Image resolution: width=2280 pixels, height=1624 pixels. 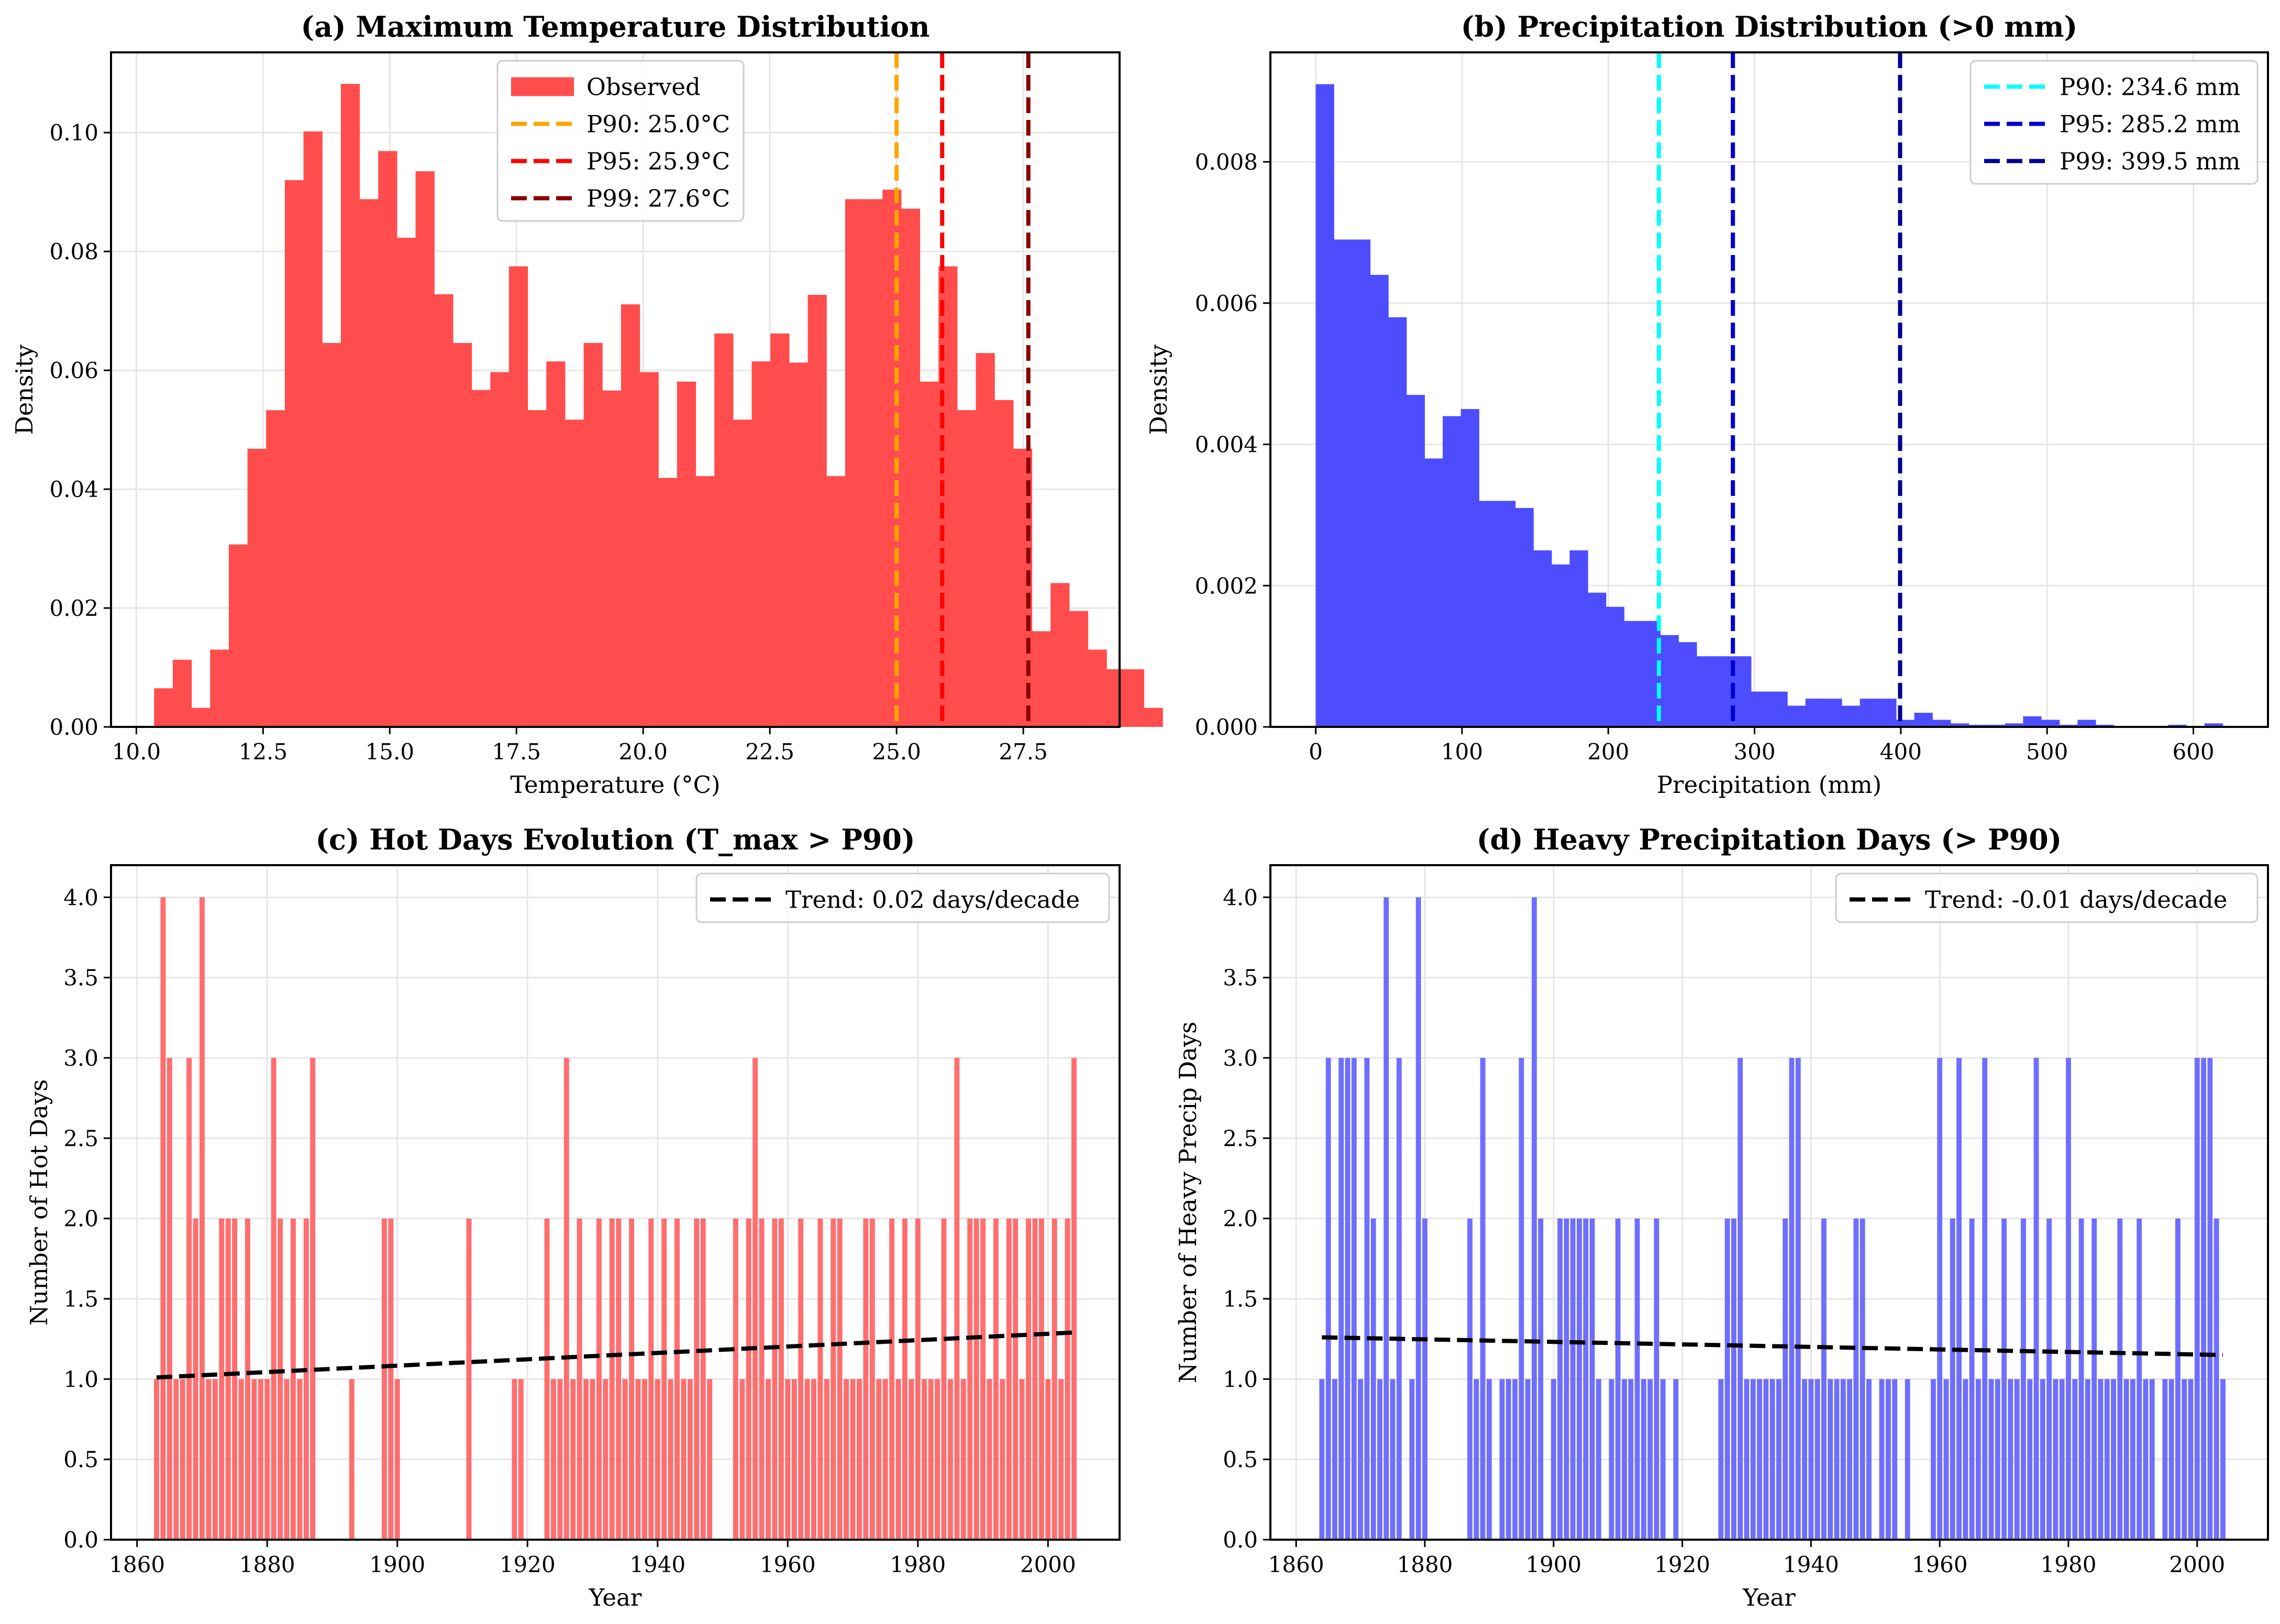 What do you see at coordinates (74, 251) in the screenshot?
I see `y-tick-label: 0.08` at bounding box center [74, 251].